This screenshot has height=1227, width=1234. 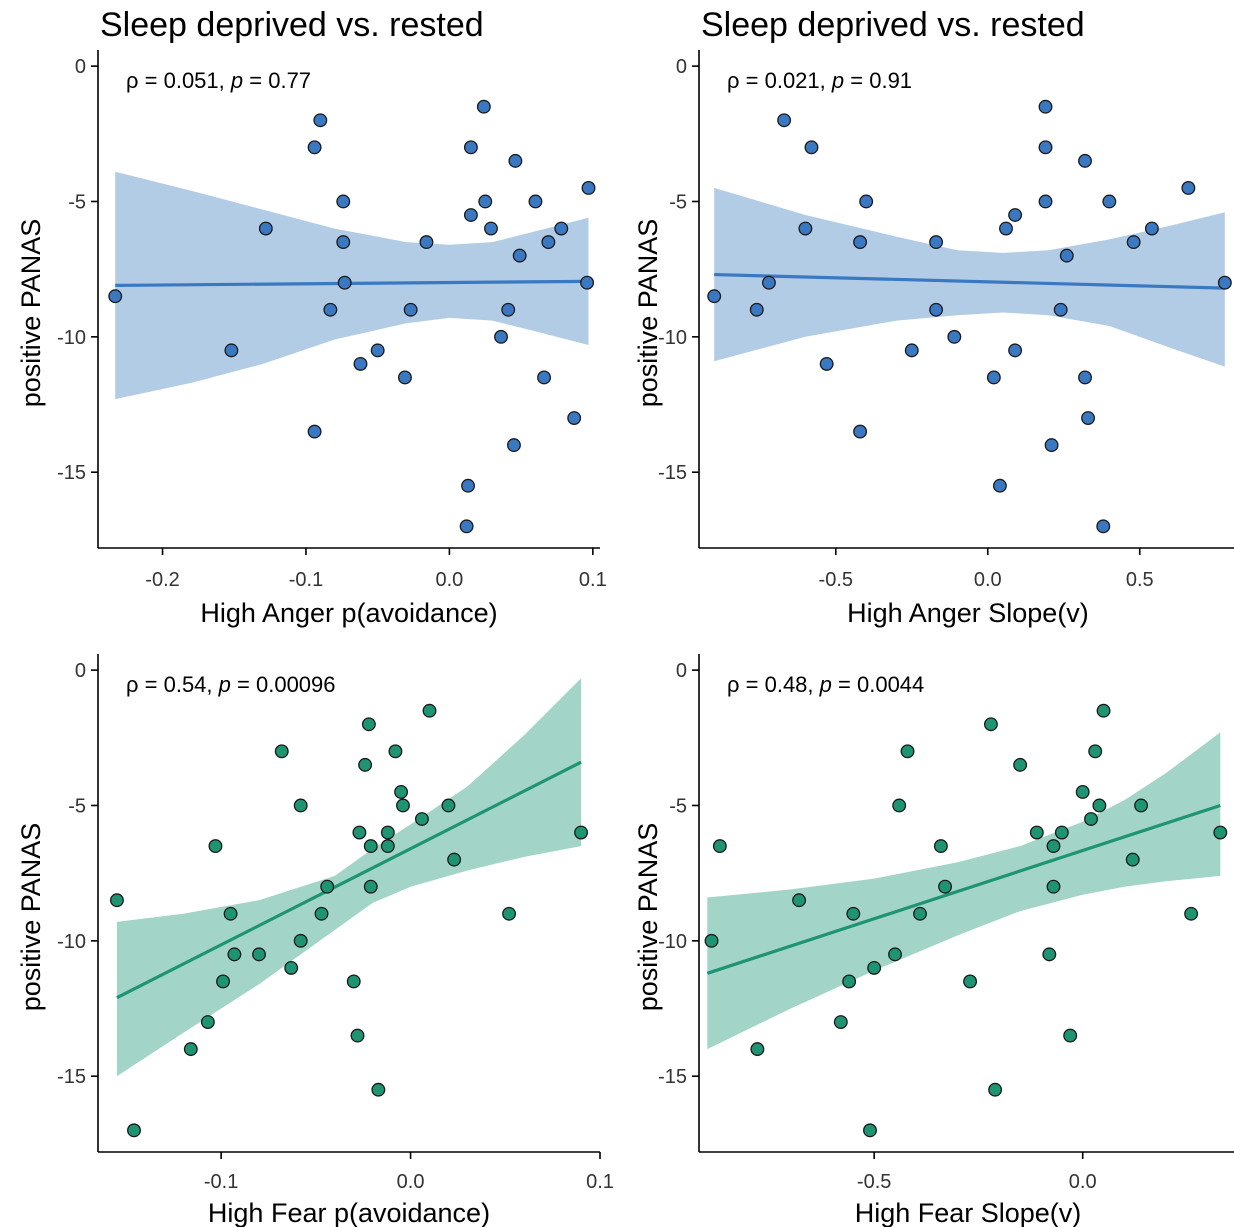 I want to click on y-axis-label: positive PANAS, so click(x=31, y=313).